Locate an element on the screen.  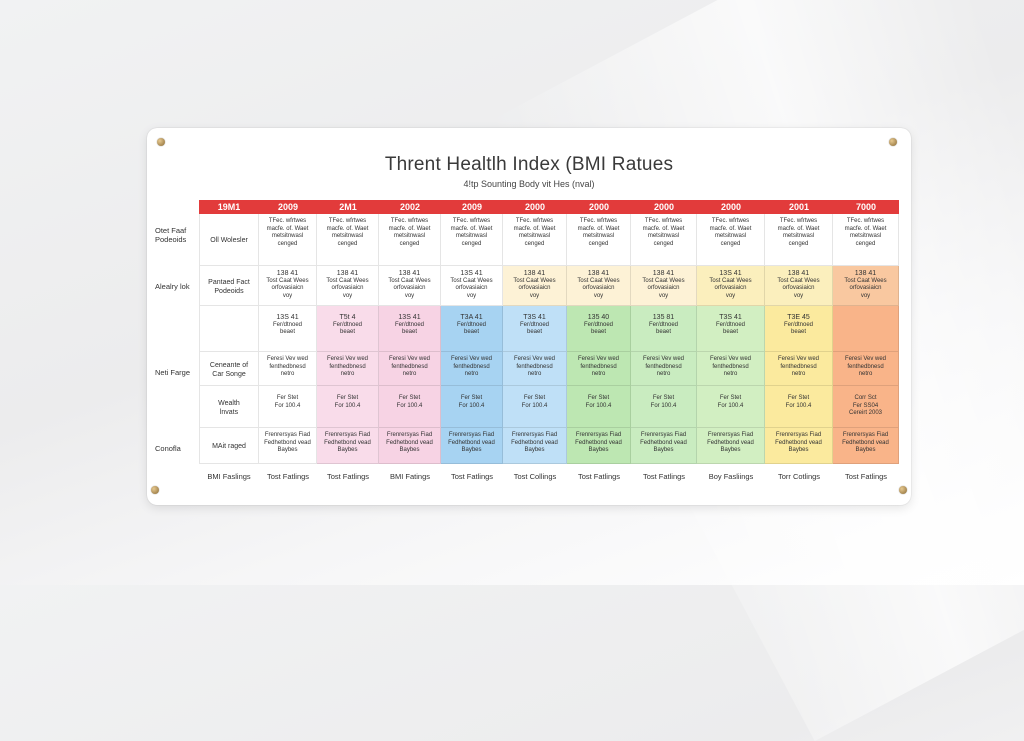
footer-label-10: Tost Fatlings is located at coordinates (866, 476).